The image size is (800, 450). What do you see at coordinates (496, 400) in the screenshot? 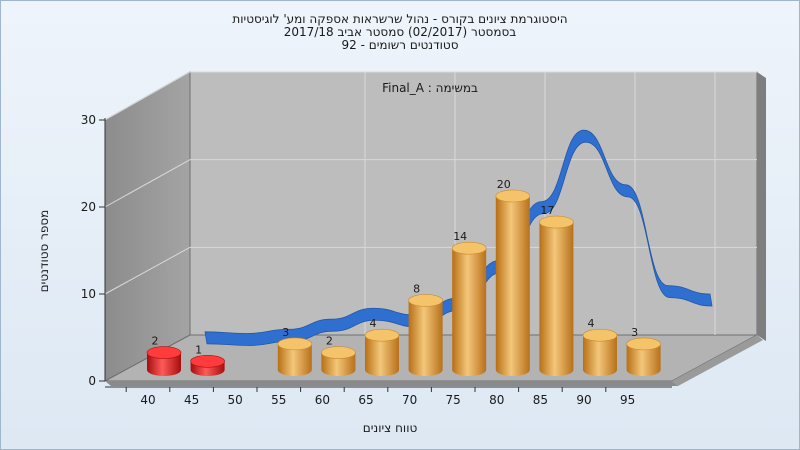
I see `x-tick-label-8: 80` at bounding box center [496, 400].